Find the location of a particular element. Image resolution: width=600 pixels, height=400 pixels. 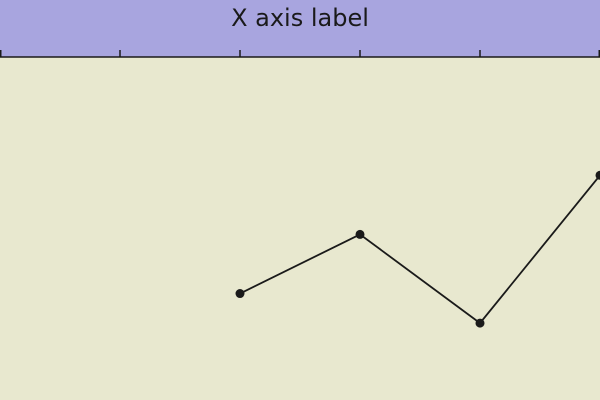

x-axis-band: X axis label is located at coordinates (300, 28).